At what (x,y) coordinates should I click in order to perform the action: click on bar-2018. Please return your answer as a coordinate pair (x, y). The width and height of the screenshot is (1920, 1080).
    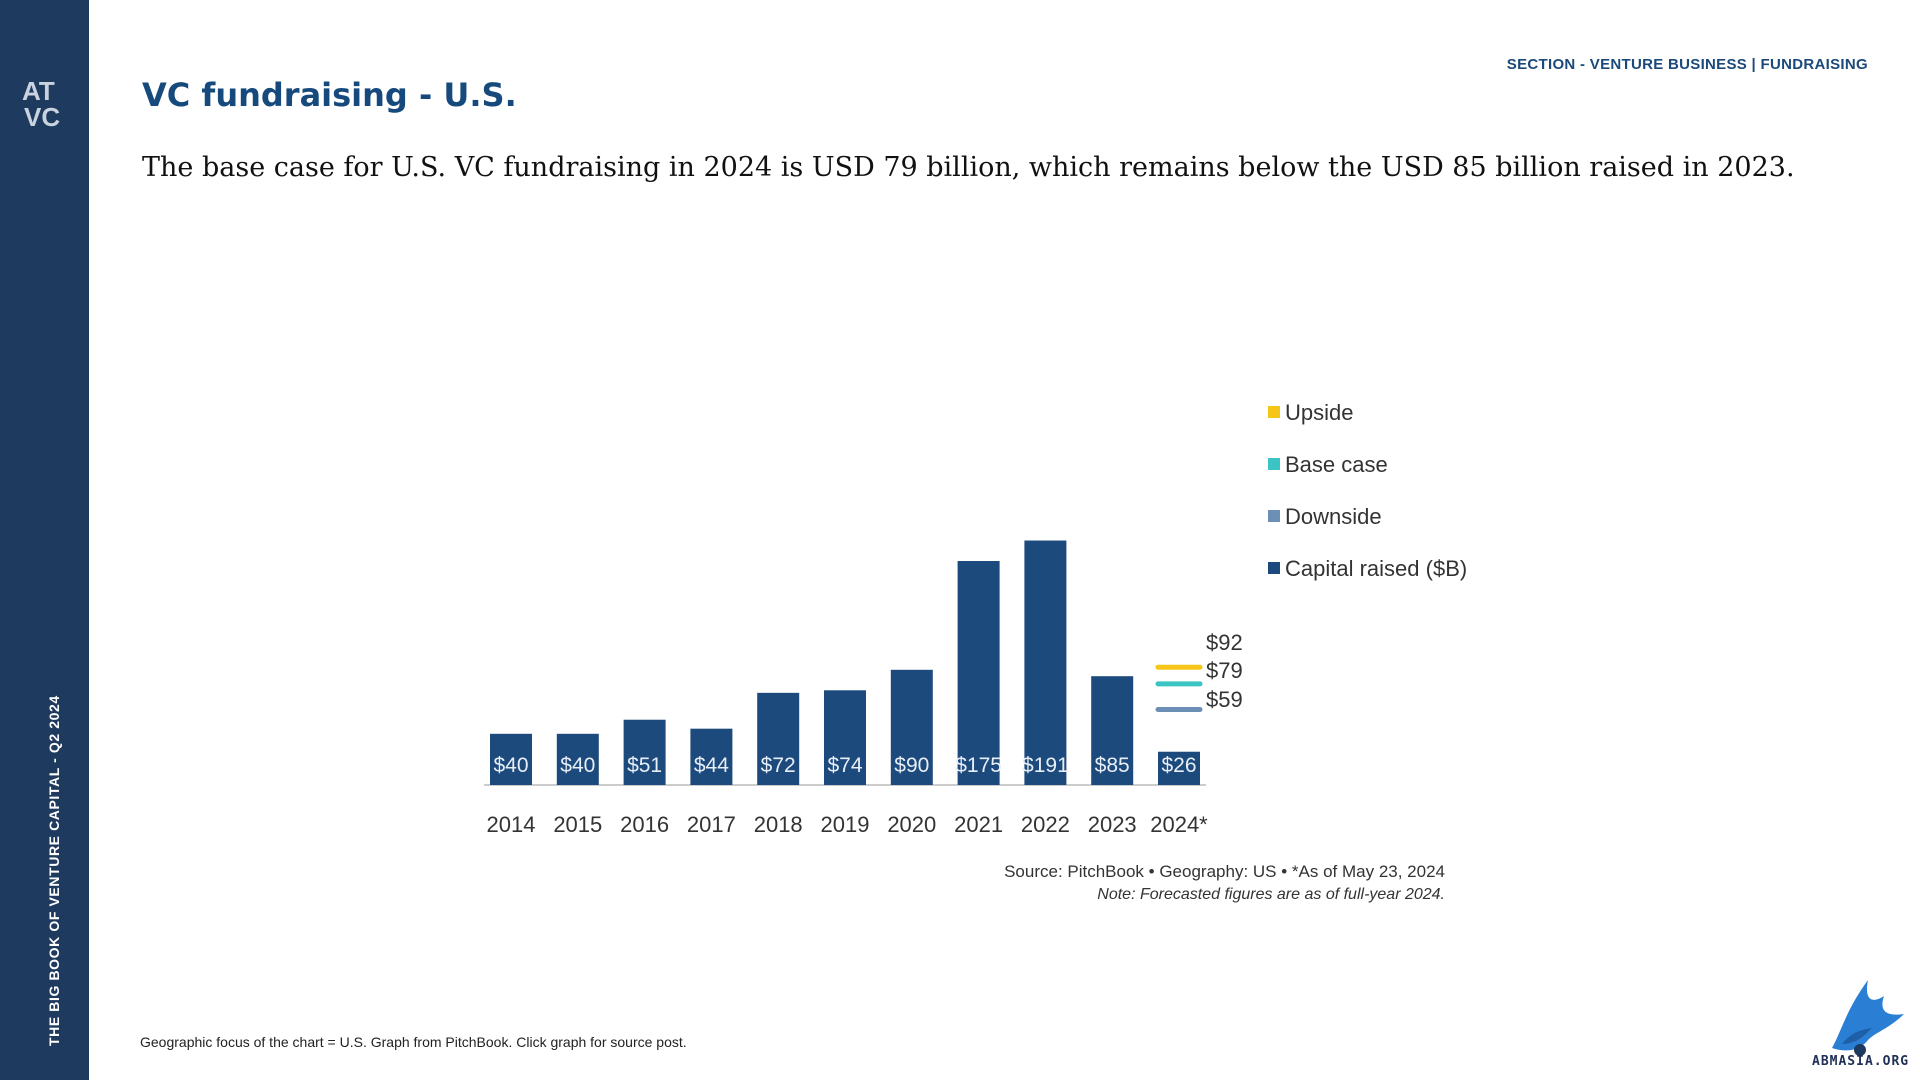
    Looking at the image, I should click on (778, 738).